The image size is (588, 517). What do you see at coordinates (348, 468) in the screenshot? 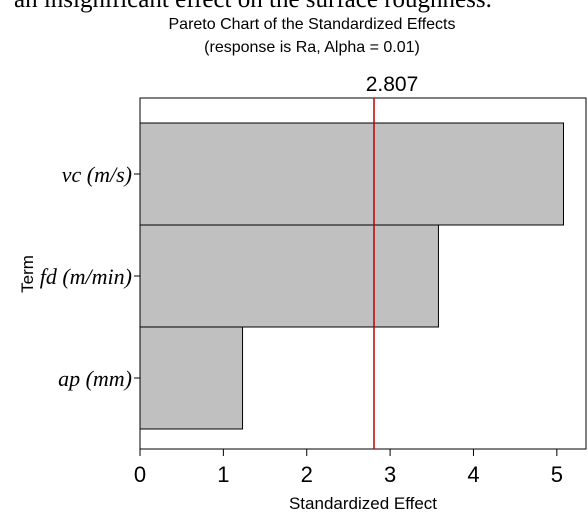
I see `x-axis: 0 1 2 3 4 5` at bounding box center [348, 468].